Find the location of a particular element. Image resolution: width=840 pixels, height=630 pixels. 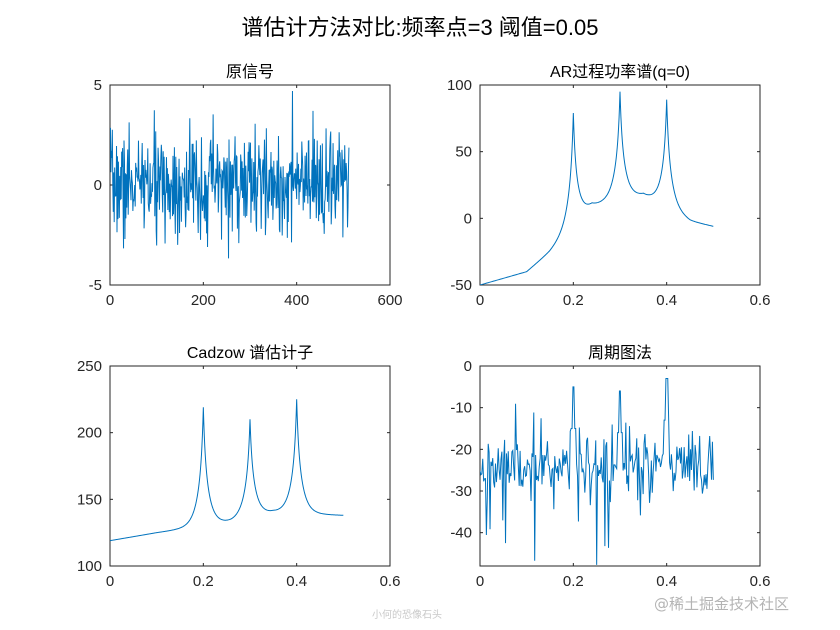

y-tick-label: -10 is located at coordinates (461, 408).